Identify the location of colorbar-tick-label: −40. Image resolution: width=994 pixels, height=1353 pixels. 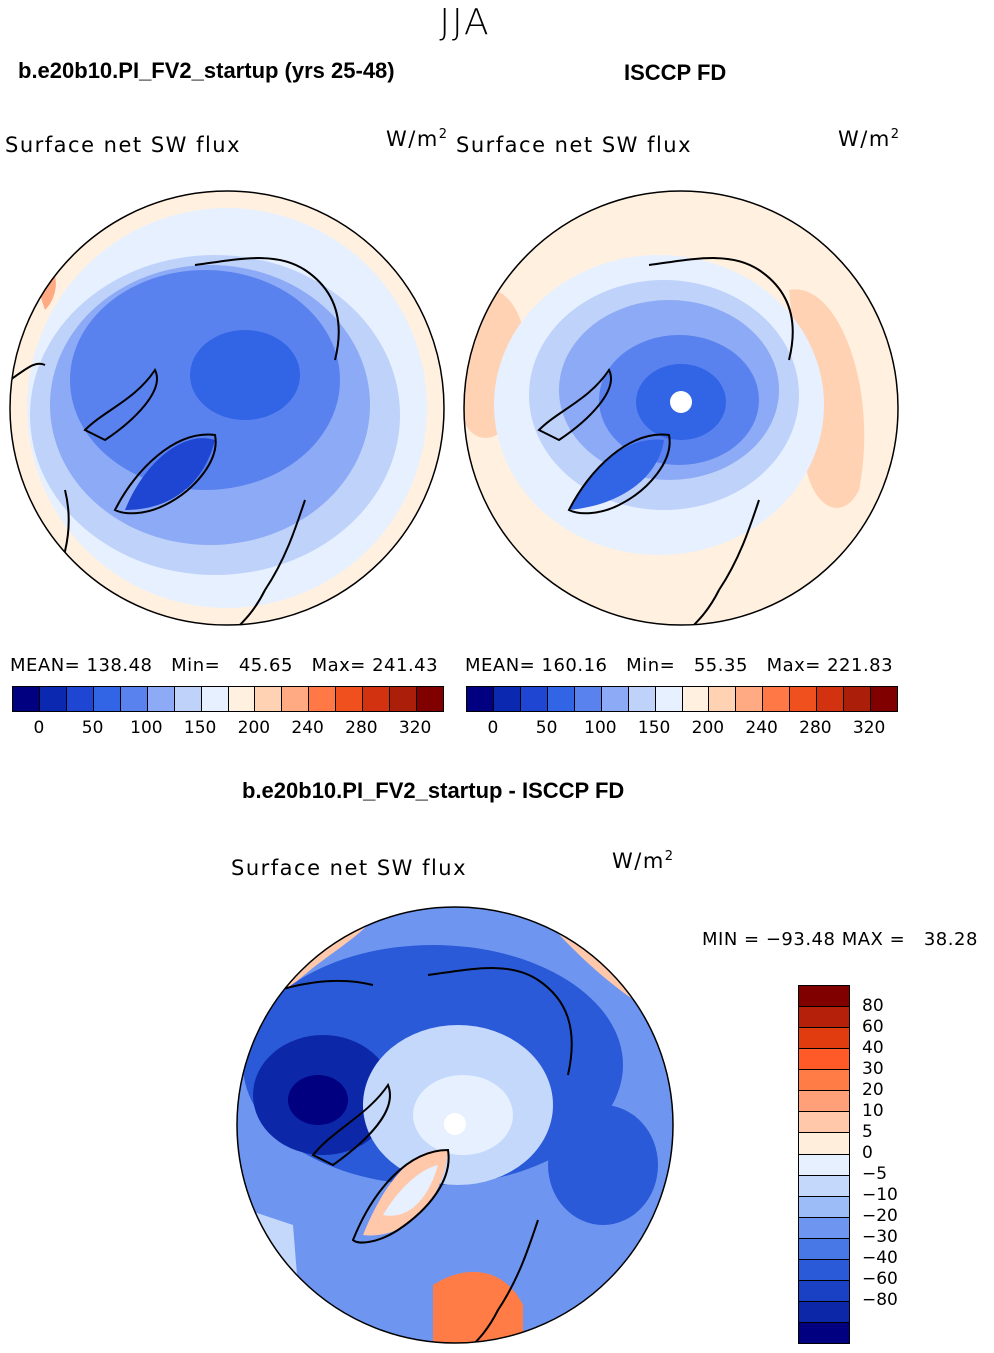
(880, 1258).